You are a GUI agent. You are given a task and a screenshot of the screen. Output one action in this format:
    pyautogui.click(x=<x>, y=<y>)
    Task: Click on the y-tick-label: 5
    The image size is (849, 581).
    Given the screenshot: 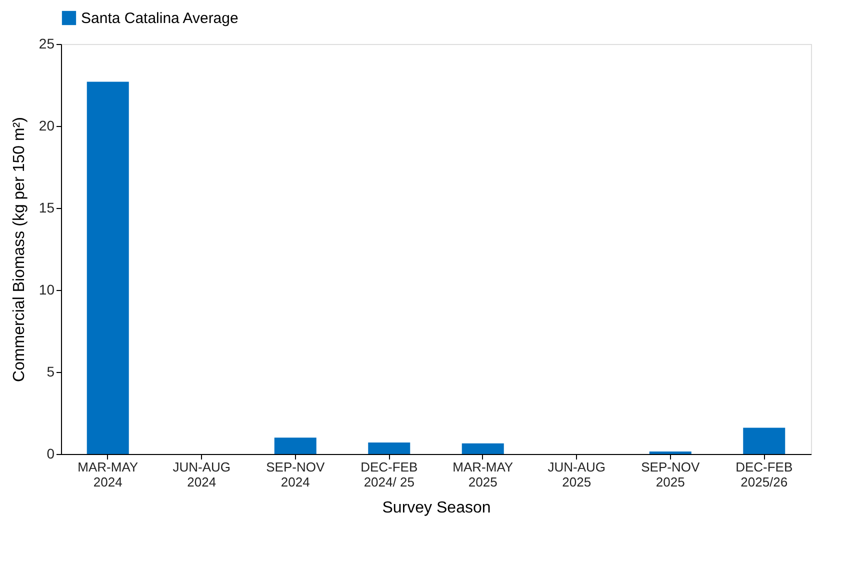 What is the action you would take?
    pyautogui.click(x=50, y=372)
    